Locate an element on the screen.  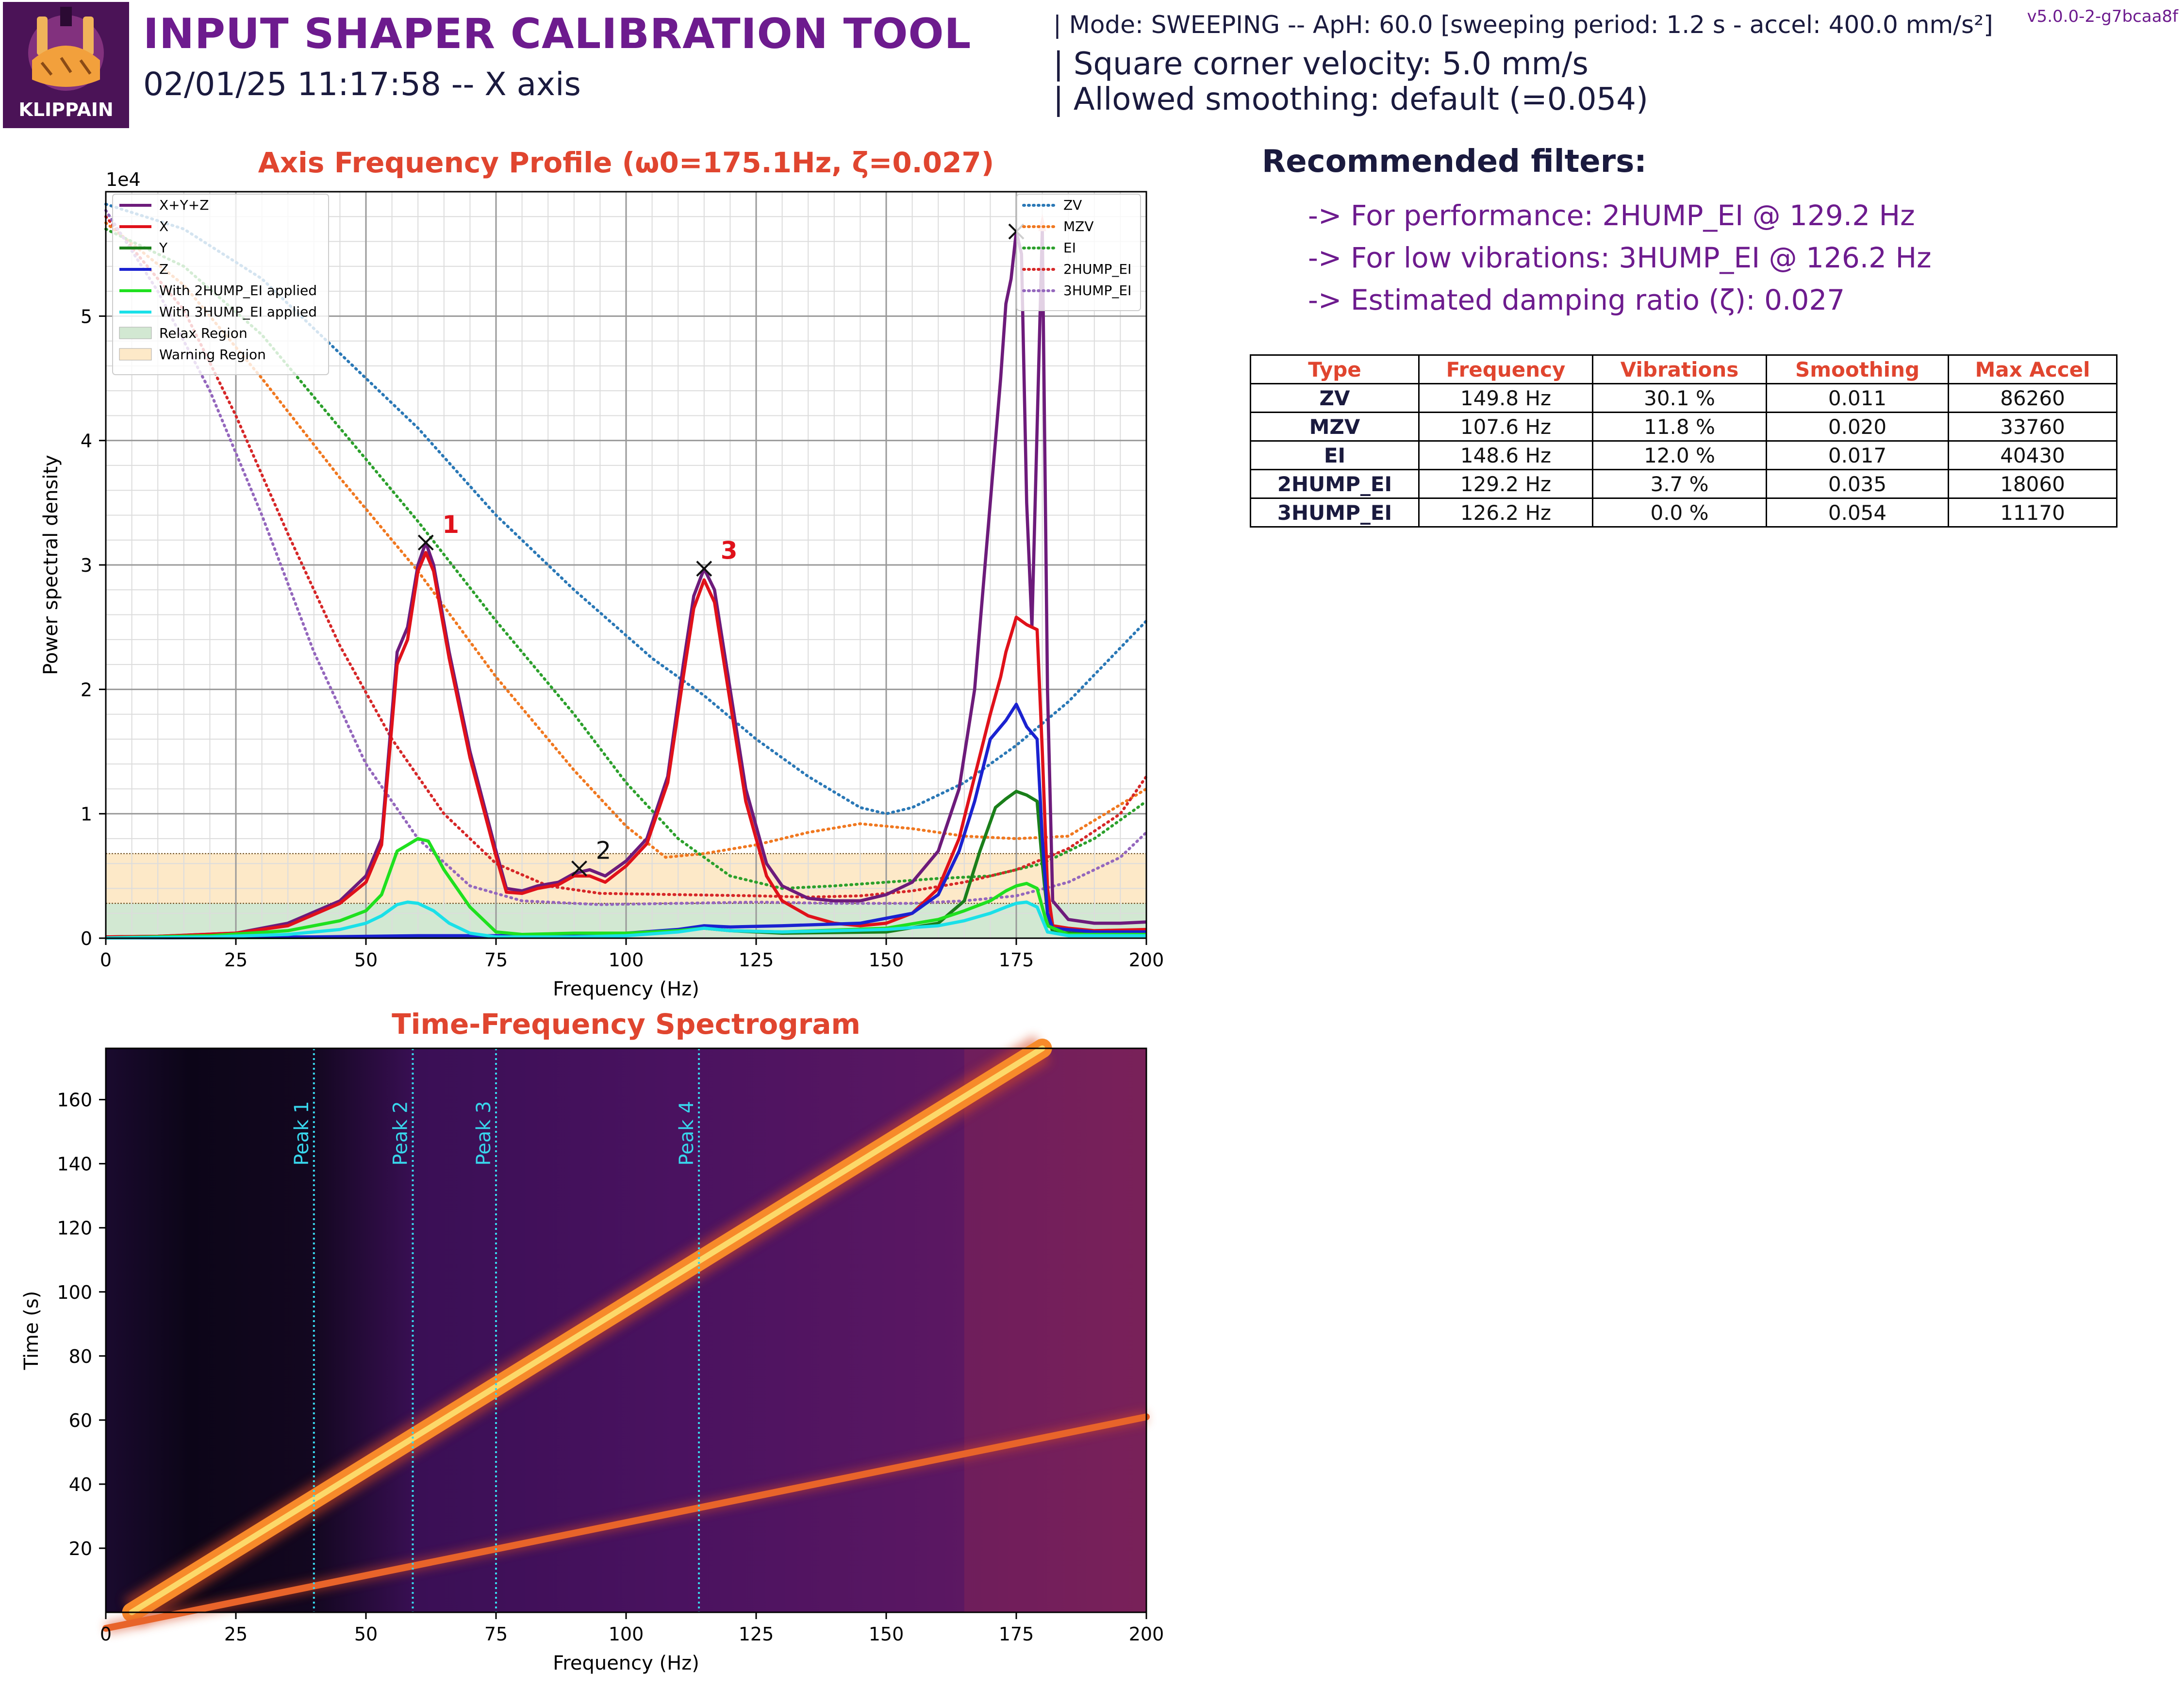
cell-frequency: 126.2 Hz is located at coordinates (1506, 512).